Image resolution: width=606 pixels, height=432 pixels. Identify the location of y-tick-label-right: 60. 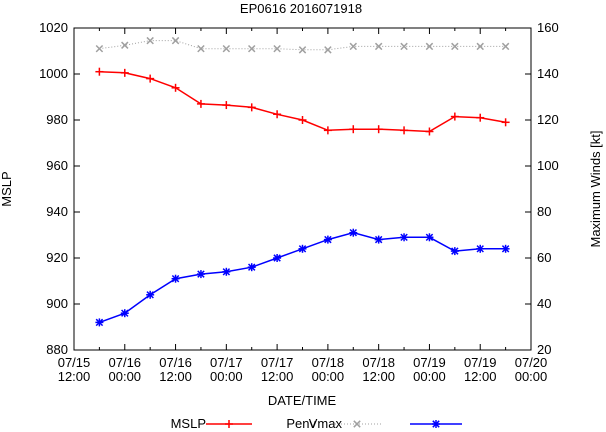
(544, 257).